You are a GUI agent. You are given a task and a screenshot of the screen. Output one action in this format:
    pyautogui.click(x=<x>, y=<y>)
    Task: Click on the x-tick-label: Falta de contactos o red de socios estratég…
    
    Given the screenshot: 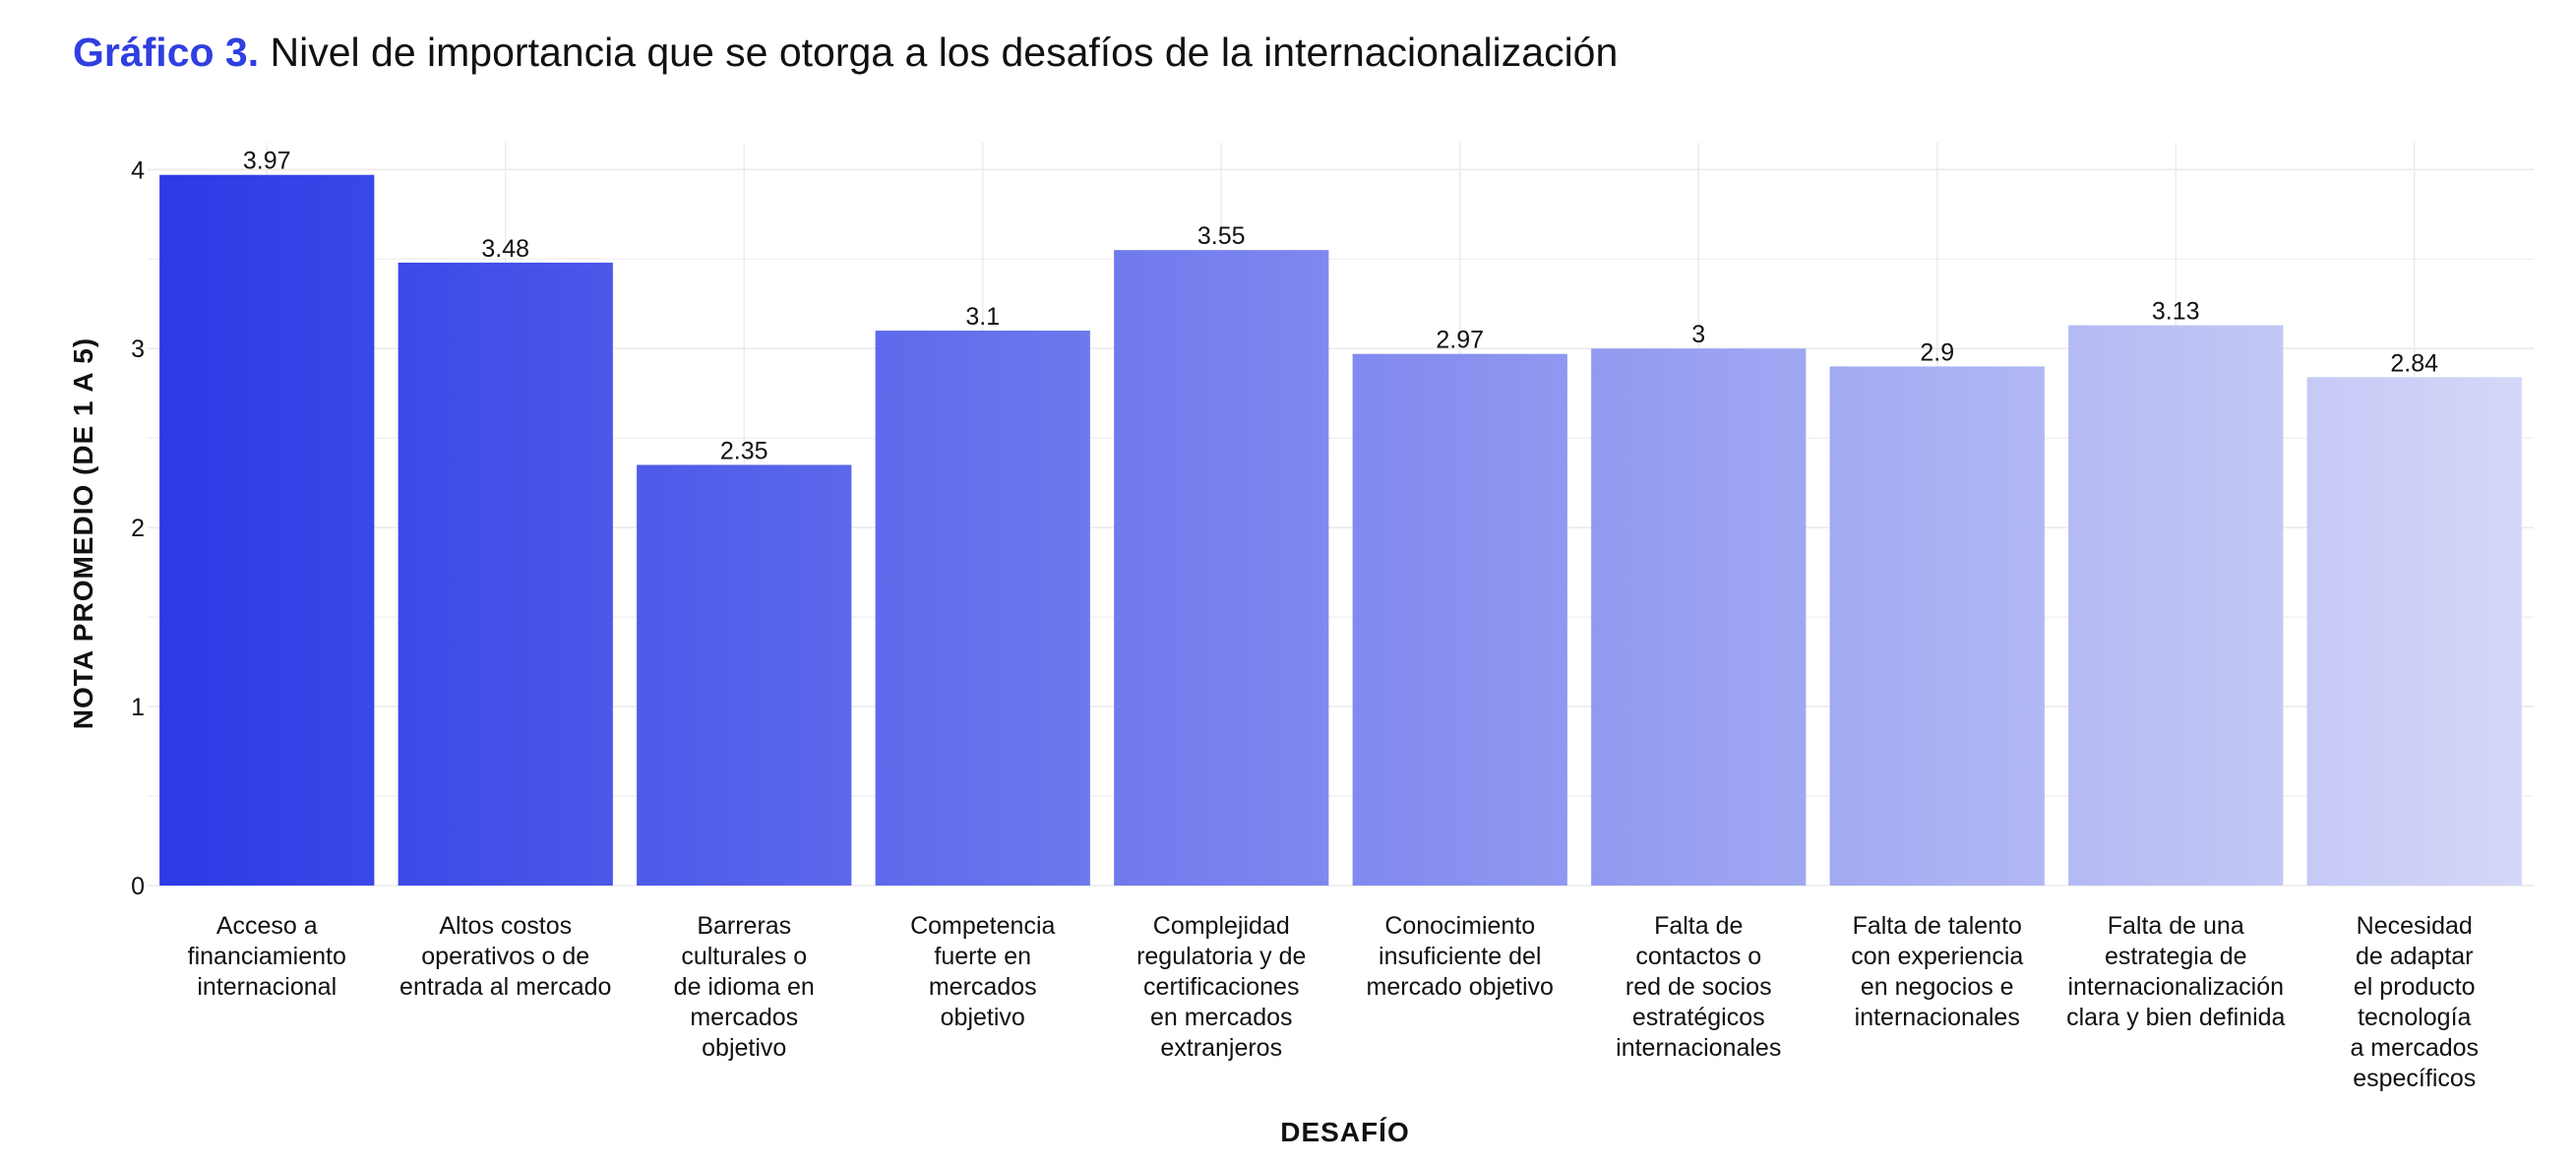 What is the action you would take?
    pyautogui.click(x=1698, y=987)
    